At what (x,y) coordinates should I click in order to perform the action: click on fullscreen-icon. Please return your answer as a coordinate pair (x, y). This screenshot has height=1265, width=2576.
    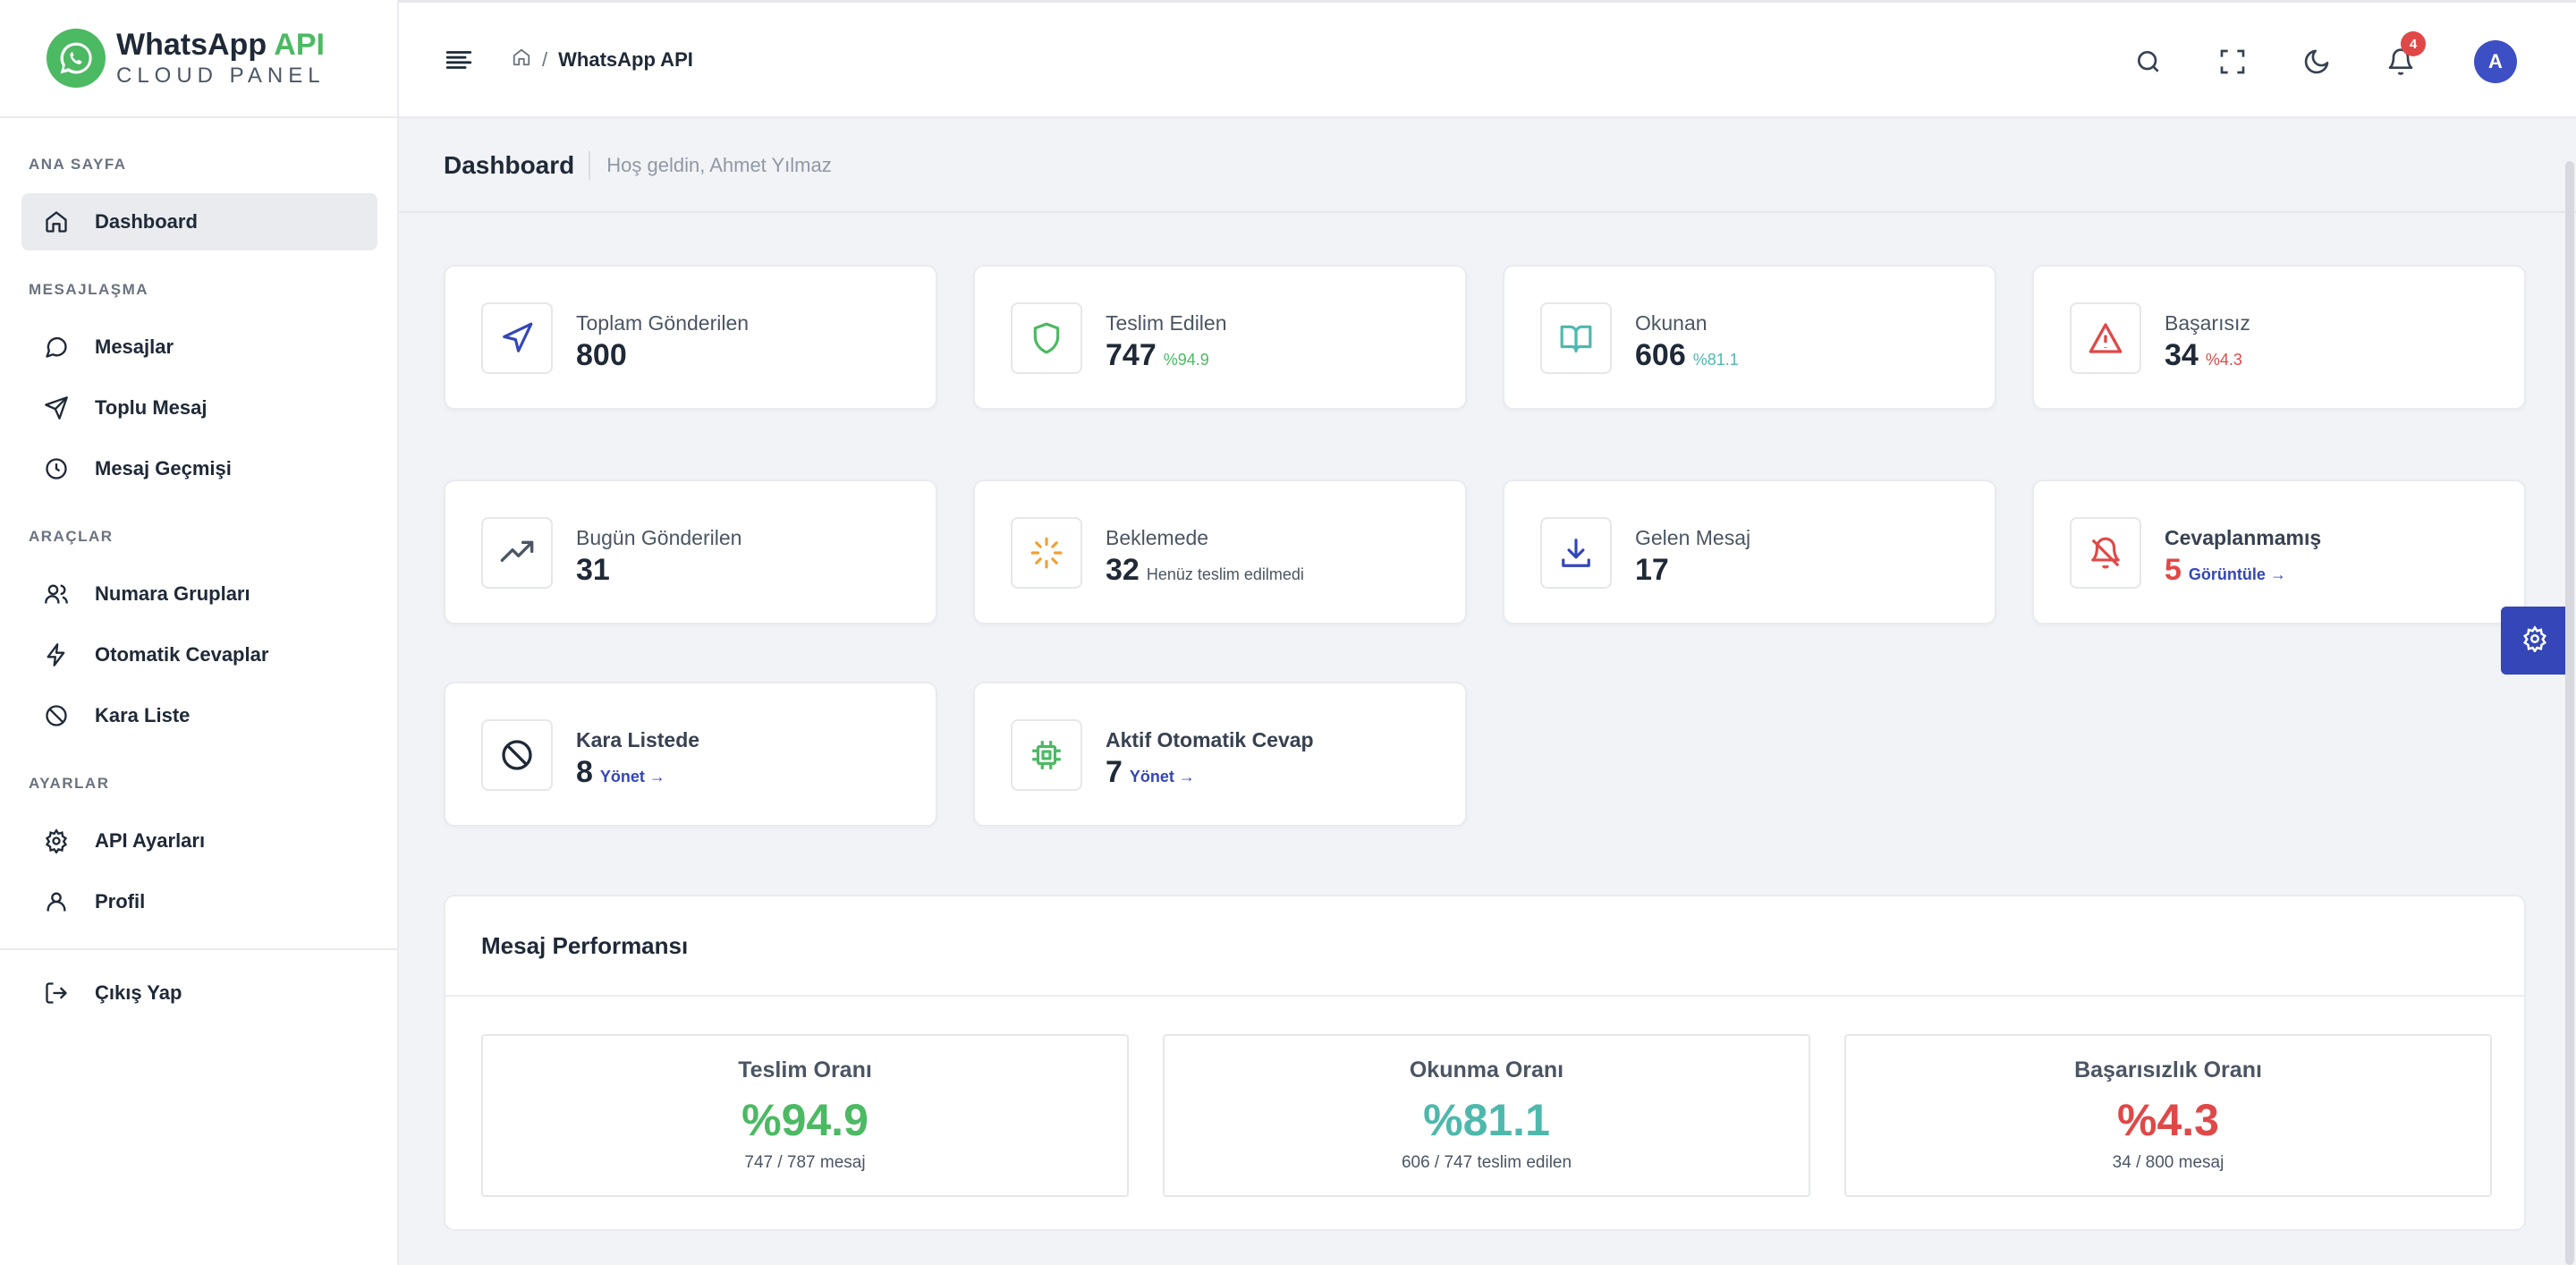
    Looking at the image, I should click on (2232, 62).